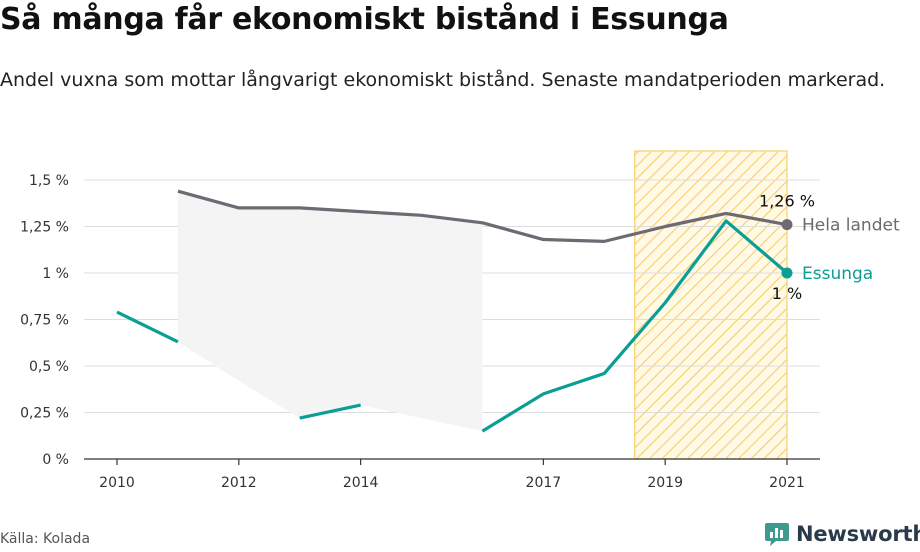 The image size is (920, 552). I want to click on y-tick-label: 1 %, so click(55, 274).